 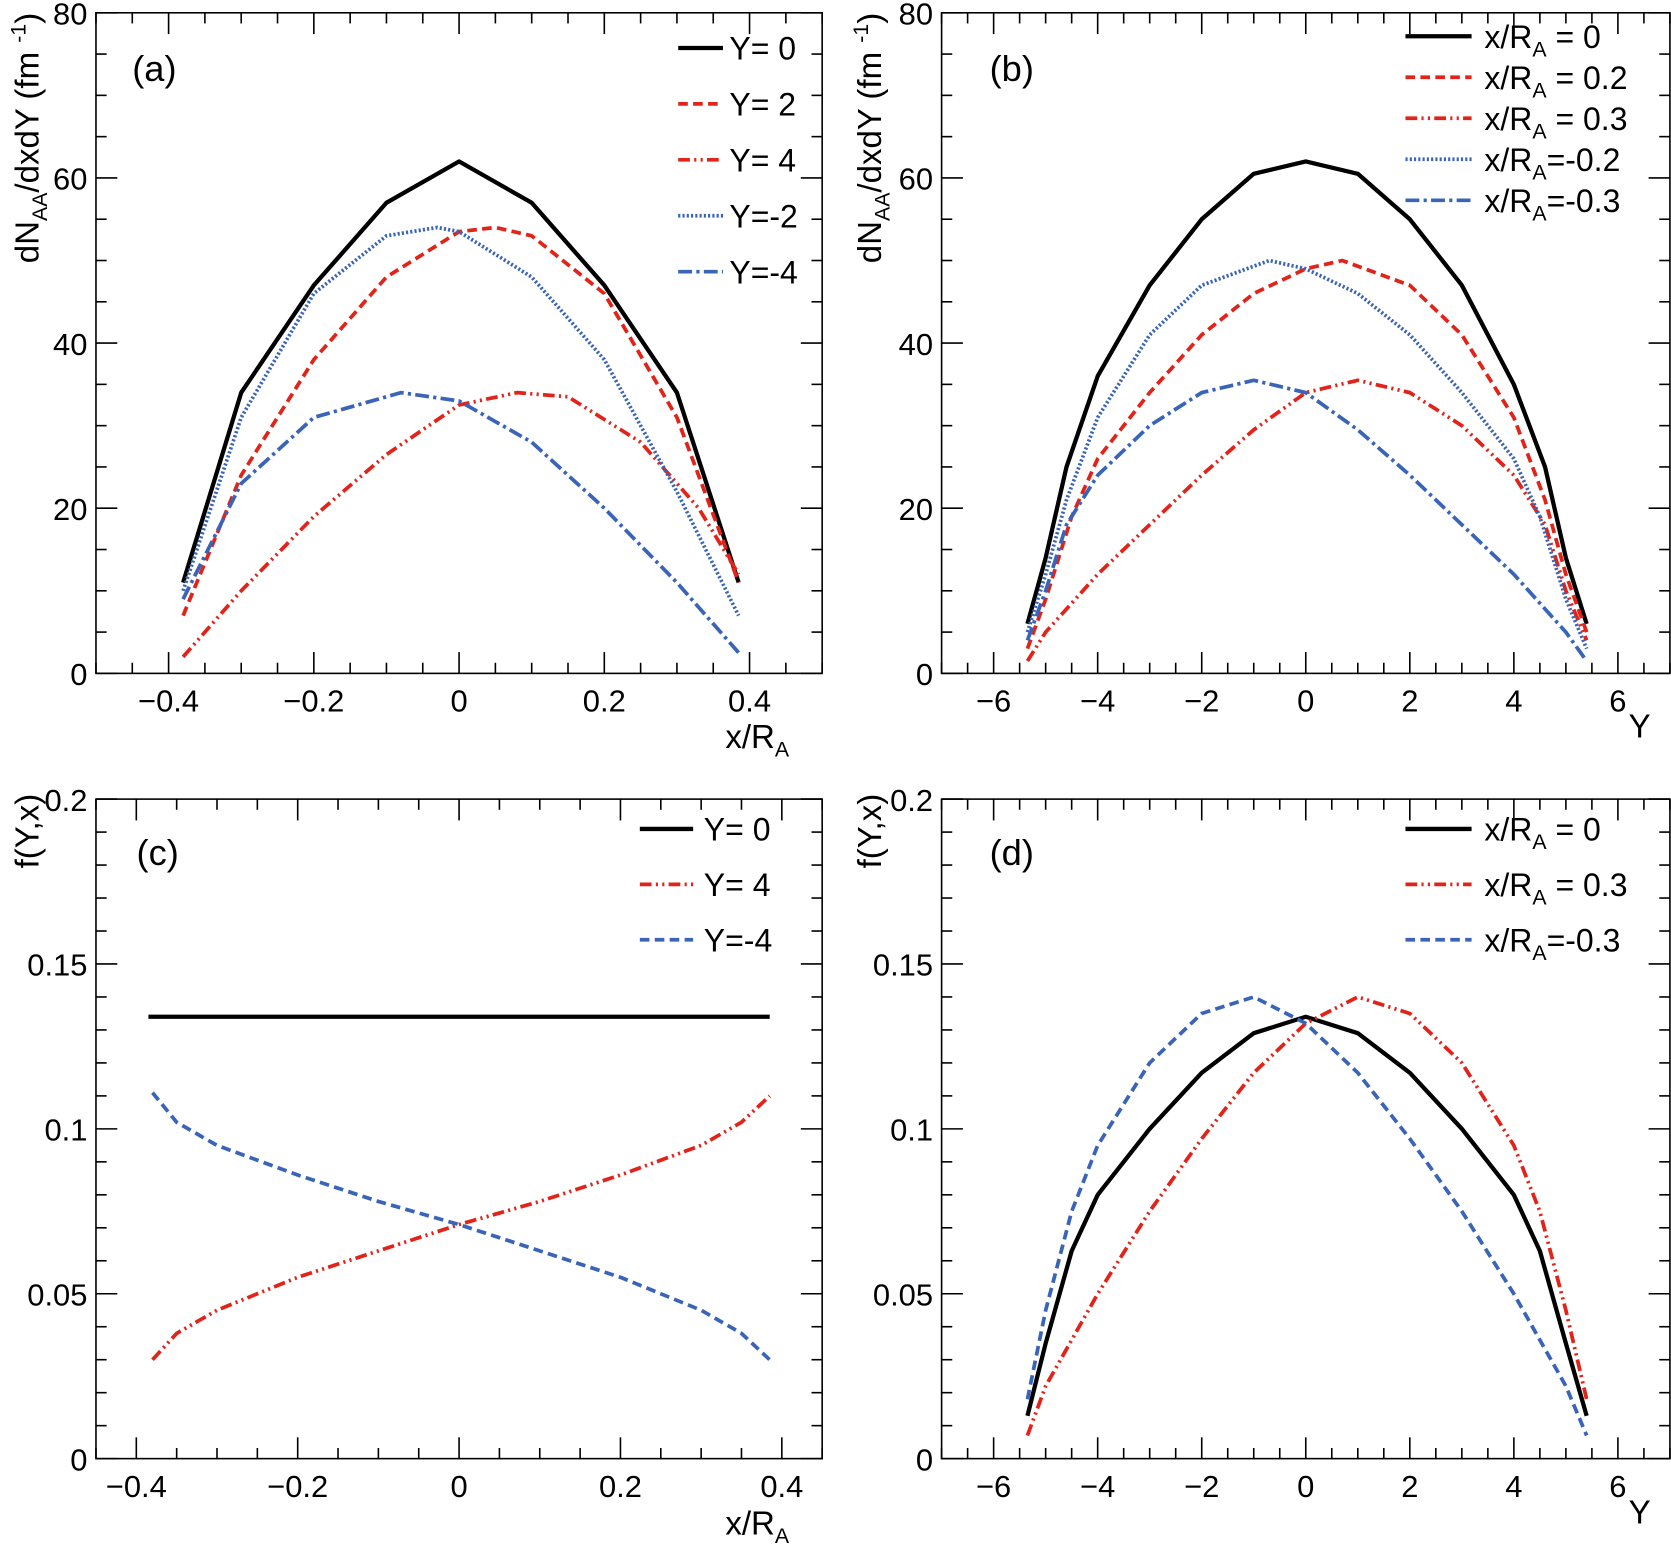 I want to click on y-tick-label: 0.05, so click(x=903, y=1294).